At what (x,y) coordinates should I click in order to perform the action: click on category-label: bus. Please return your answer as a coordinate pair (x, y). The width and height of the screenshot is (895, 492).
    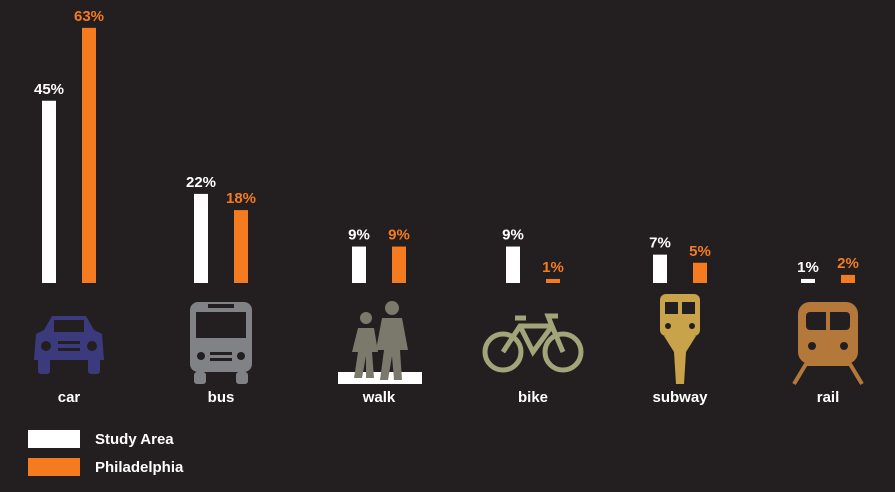
    Looking at the image, I should click on (221, 397).